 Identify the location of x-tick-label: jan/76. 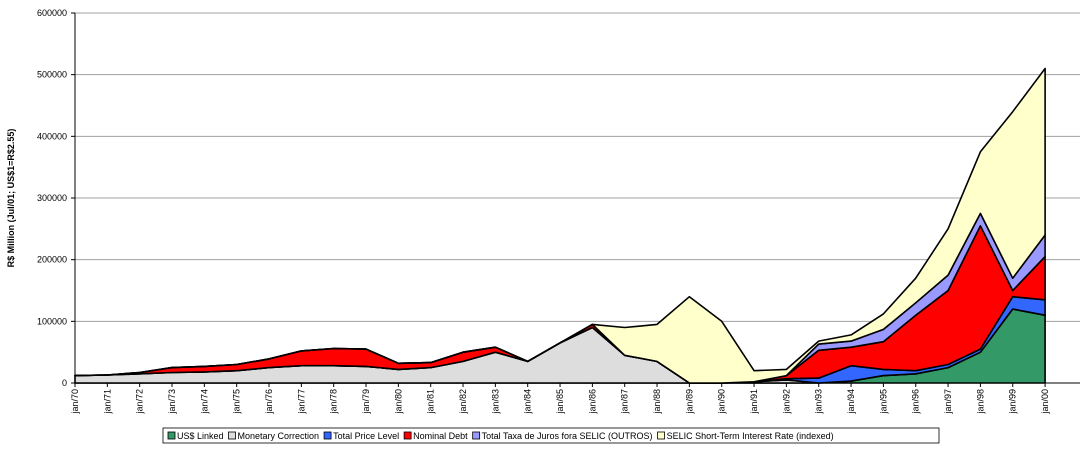
(269, 402).